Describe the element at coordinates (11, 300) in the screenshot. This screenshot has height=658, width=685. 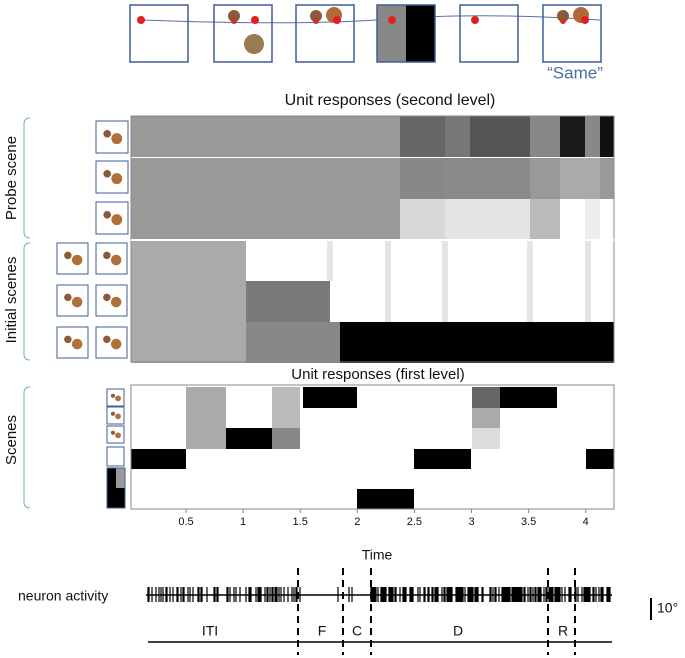
I see `group-label: Initial scenes` at that location.